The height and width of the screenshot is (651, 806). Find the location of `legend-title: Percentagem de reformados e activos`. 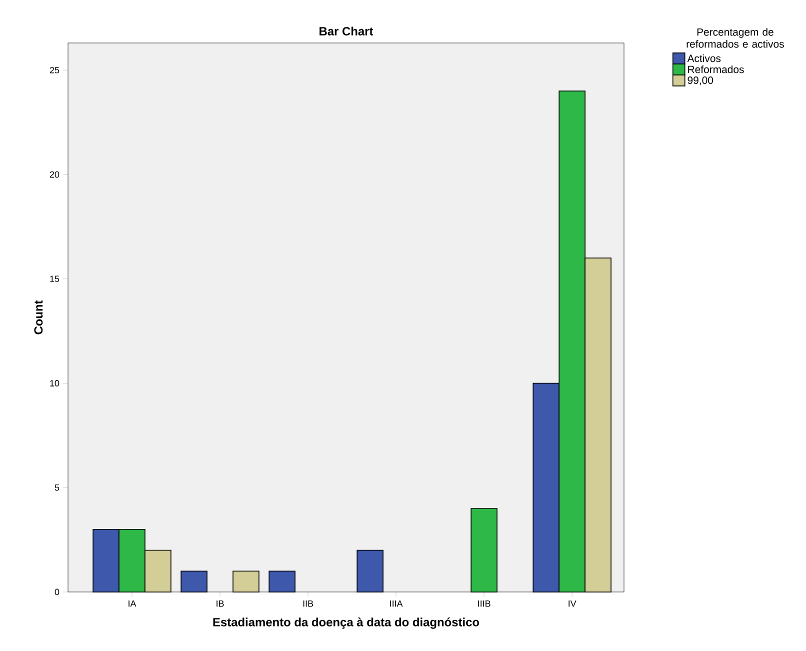

legend-title: Percentagem de reformados e activos is located at coordinates (735, 38).